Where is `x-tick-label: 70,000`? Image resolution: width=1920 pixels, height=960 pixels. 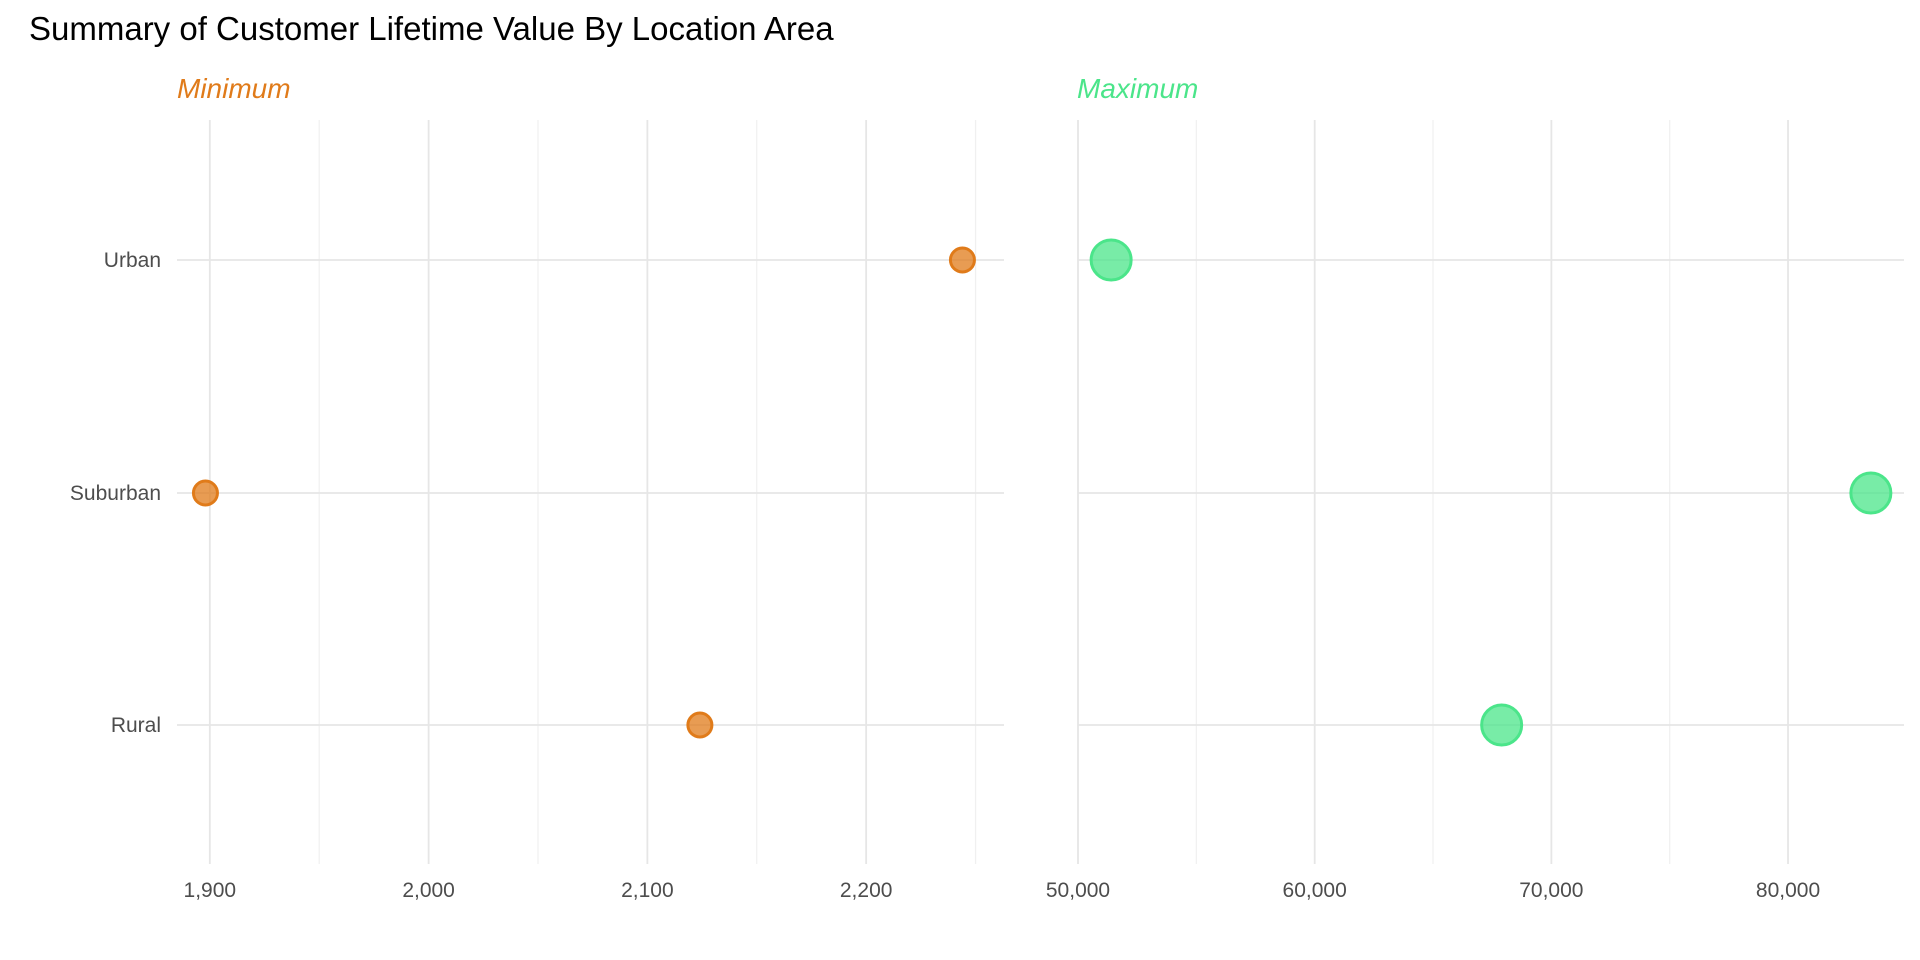
x-tick-label: 70,000 is located at coordinates (1551, 890).